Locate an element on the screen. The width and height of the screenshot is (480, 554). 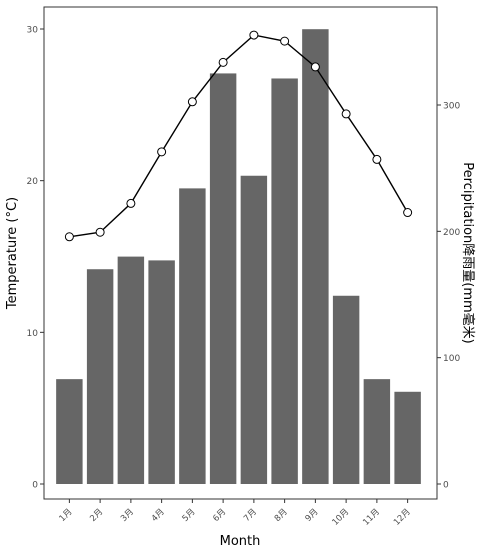
left-y-axis-title: Temperature (°C) is located at coordinates (12, 253).